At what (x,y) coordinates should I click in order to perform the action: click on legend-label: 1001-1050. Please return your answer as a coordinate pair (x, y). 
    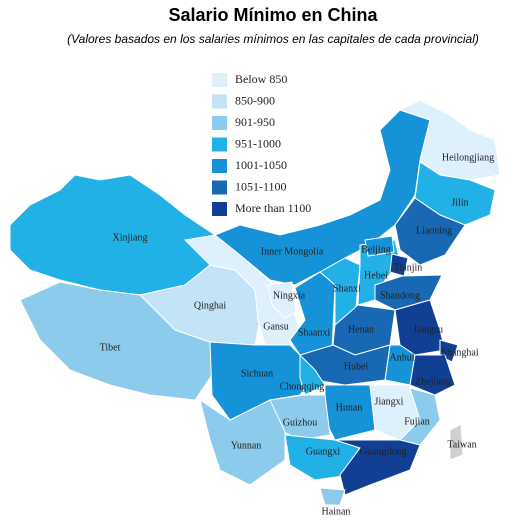
    Looking at the image, I should click on (261, 165).